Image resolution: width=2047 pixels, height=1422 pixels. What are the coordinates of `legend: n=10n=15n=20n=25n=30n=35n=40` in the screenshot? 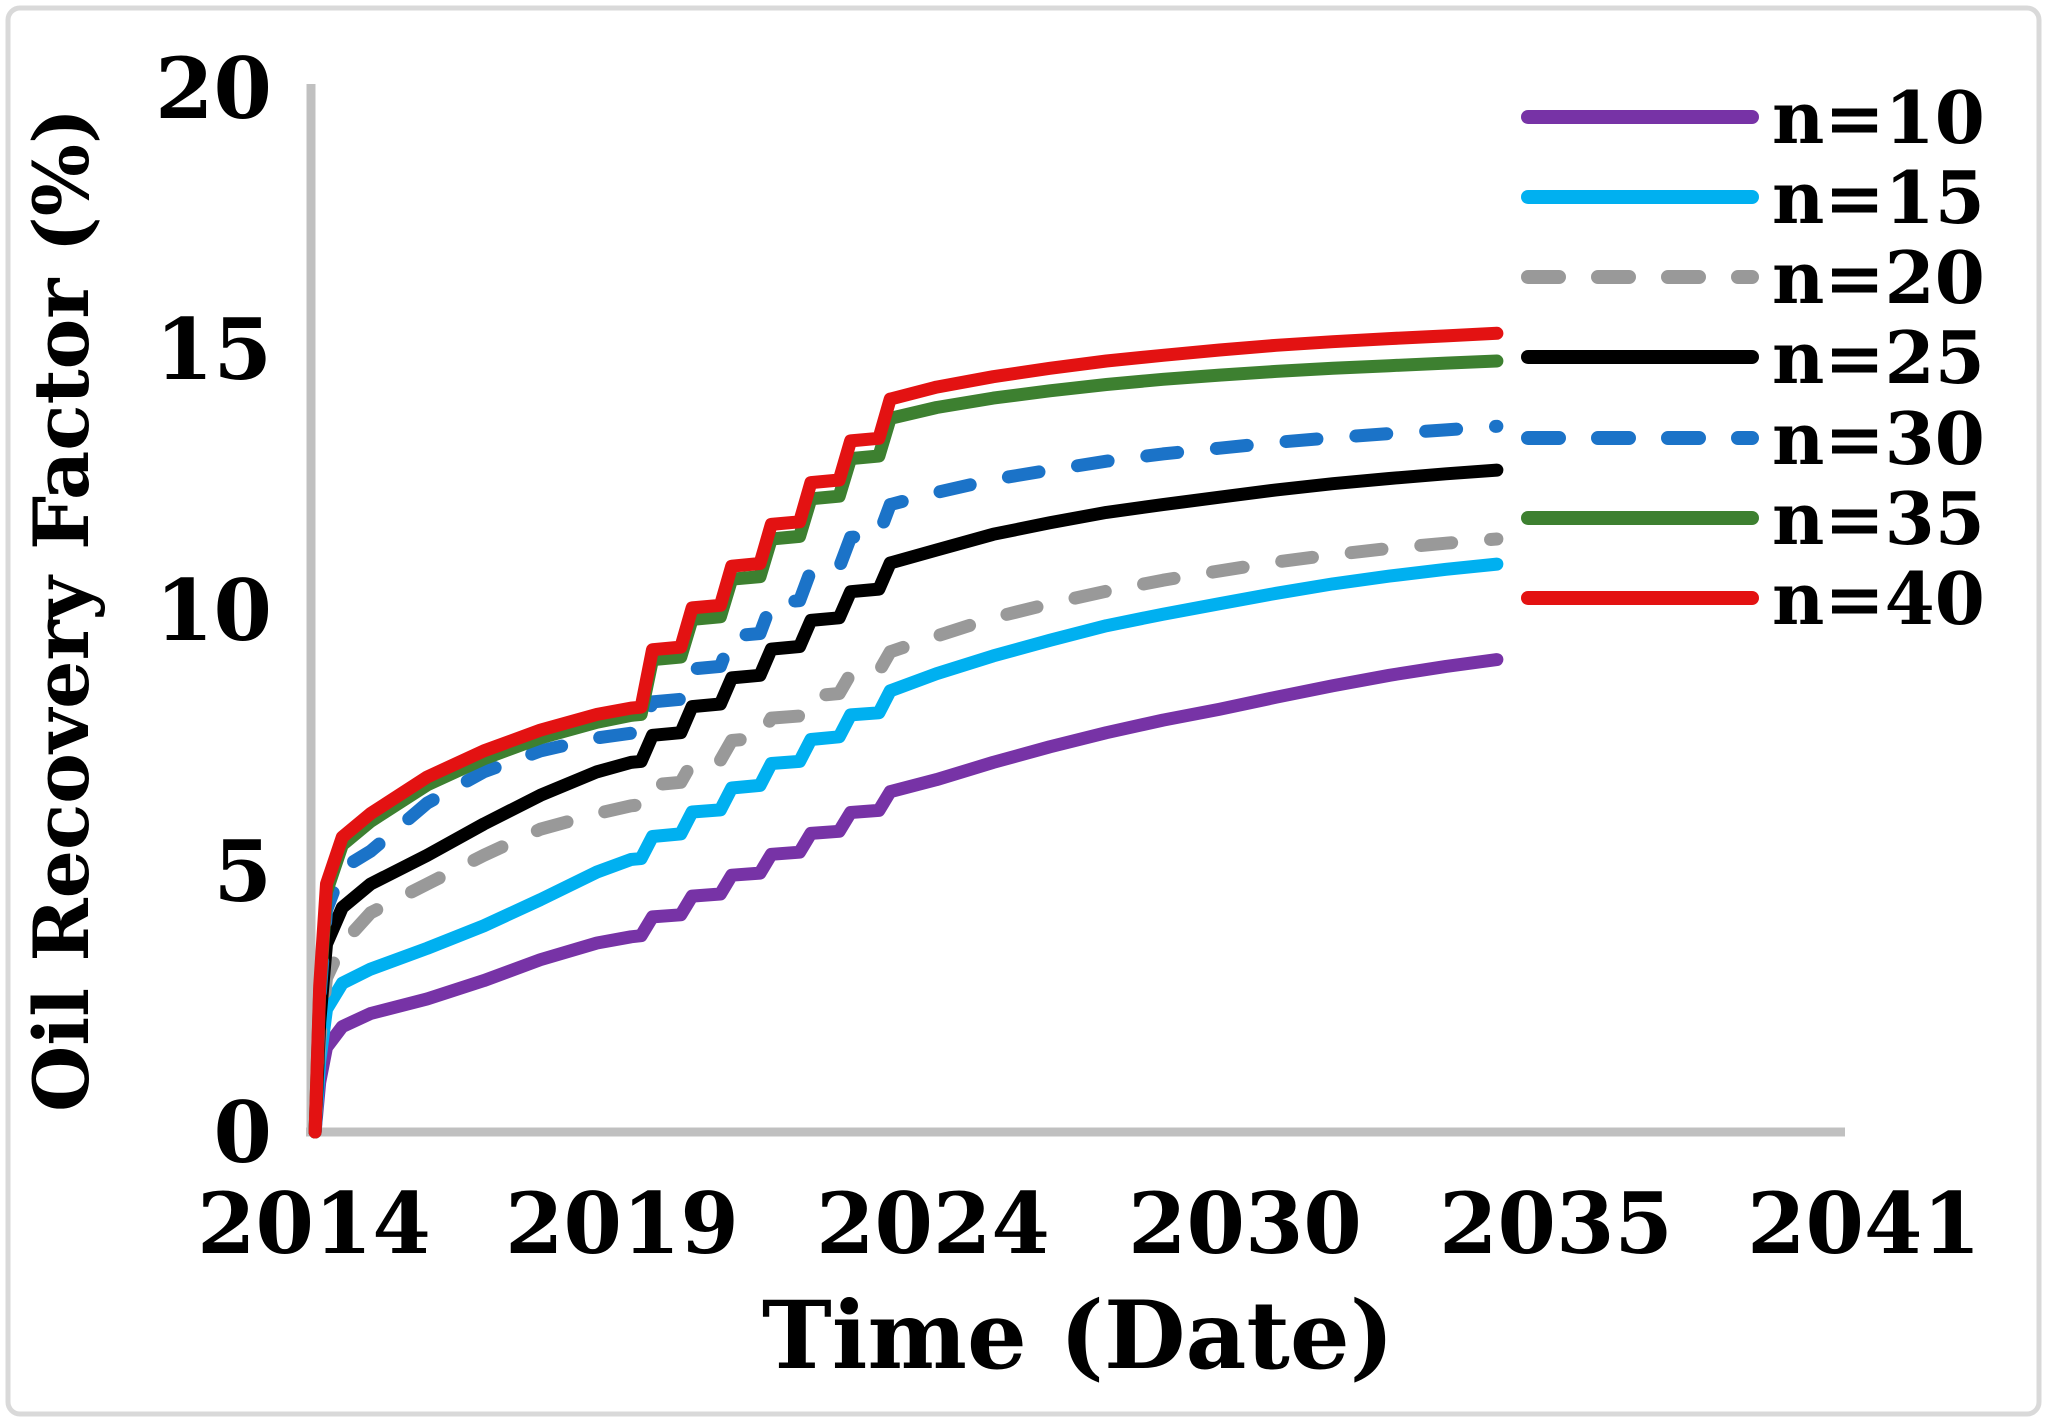 It's located at (1753, 358).